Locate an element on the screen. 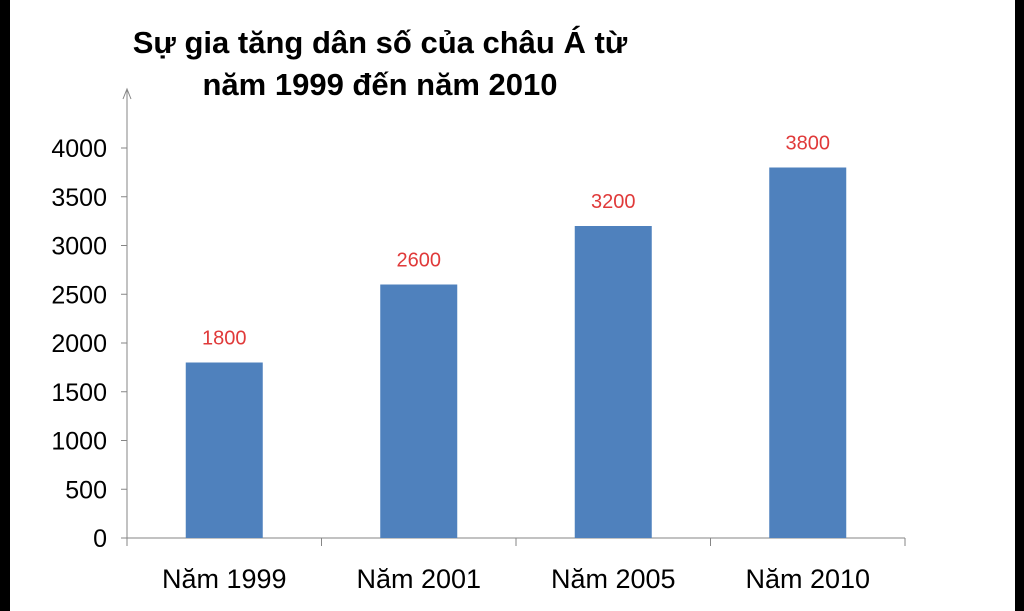  y-axis-arrow is located at coordinates (127, 93).